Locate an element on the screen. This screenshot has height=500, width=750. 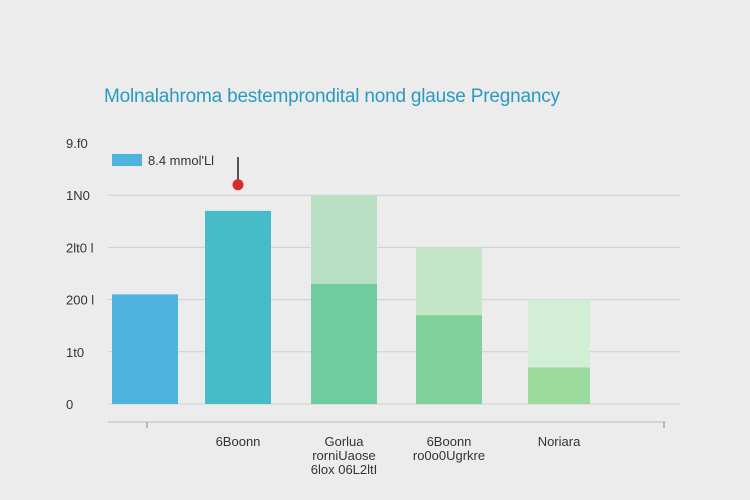
legend: 8.4 mmol'Ll is located at coordinates (163, 160).